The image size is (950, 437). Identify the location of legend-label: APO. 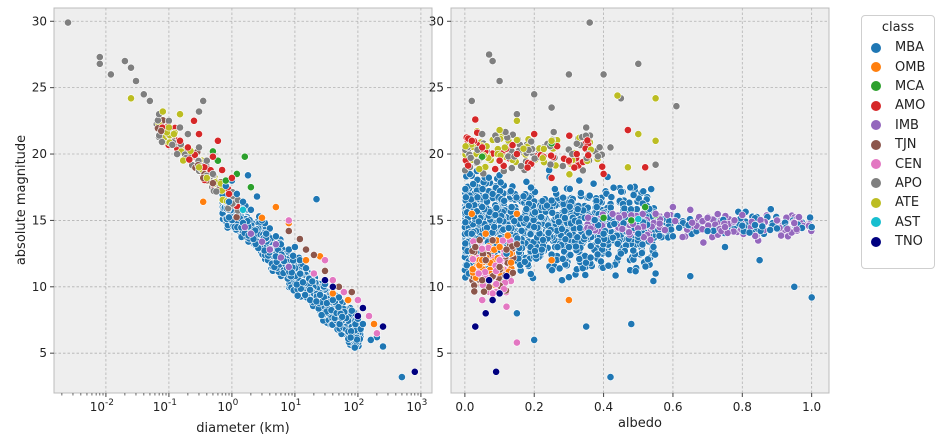
(908, 183).